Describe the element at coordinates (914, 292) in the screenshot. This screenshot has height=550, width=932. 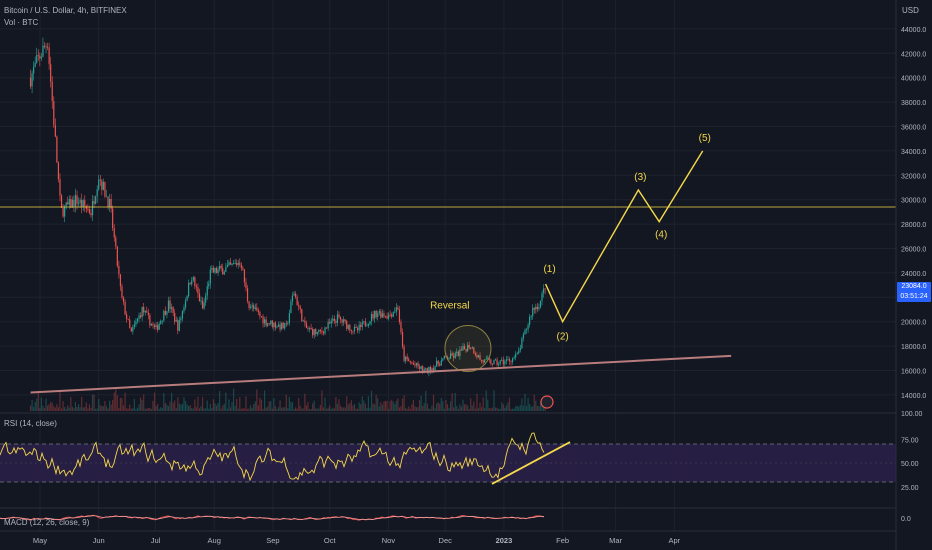
I see `last-price-badge: 23084.0 03:51:24` at that location.